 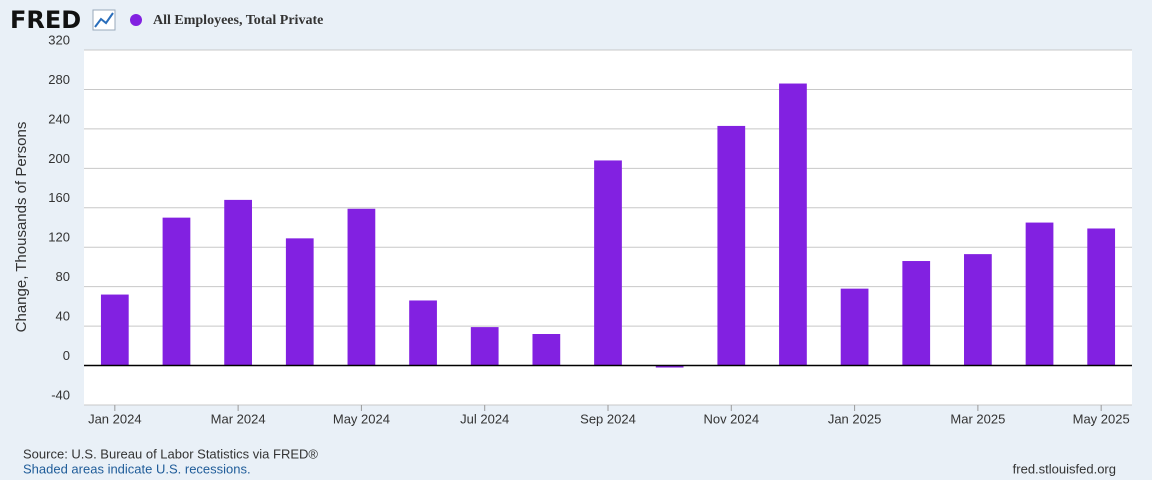 I want to click on logo-icon, so click(x=104, y=20).